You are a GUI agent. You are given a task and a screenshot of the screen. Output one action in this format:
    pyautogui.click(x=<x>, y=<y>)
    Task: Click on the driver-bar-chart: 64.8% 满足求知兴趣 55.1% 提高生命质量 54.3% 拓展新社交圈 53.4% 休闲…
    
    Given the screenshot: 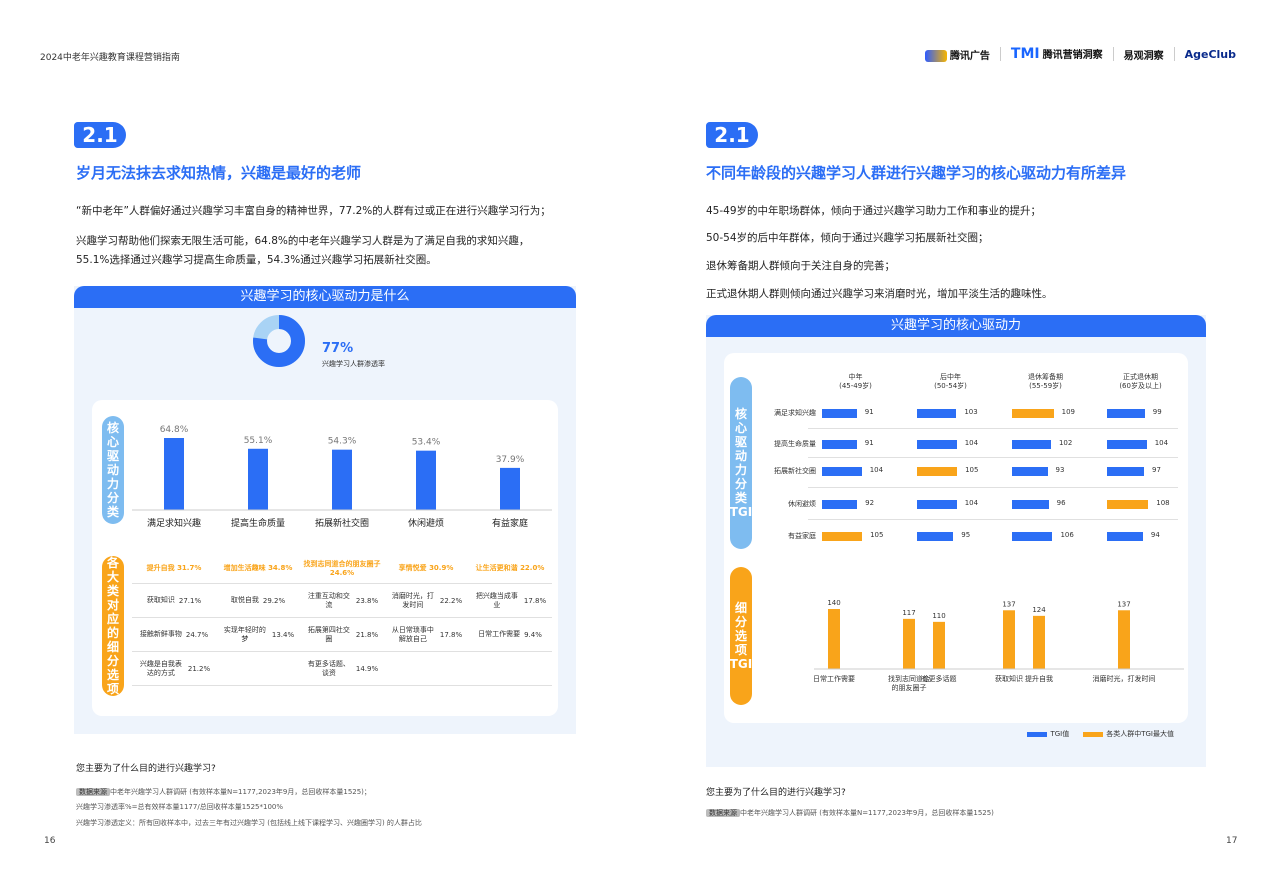 What is the action you would take?
    pyautogui.click(x=342, y=477)
    